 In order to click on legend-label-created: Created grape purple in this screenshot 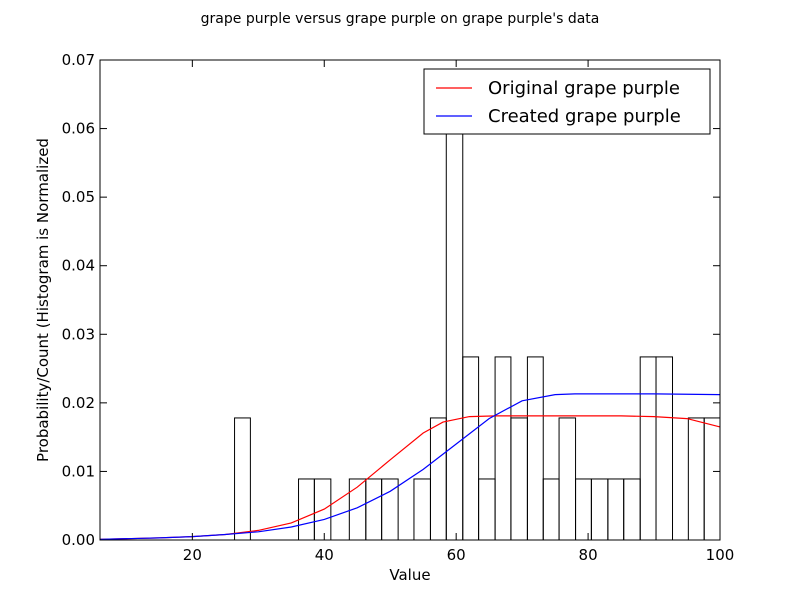, I will do `click(584, 116)`.